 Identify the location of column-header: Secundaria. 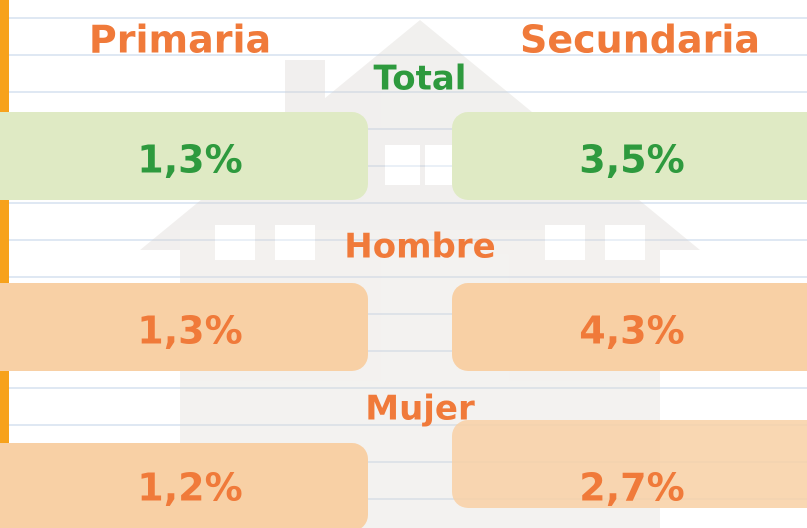
(640, 40).